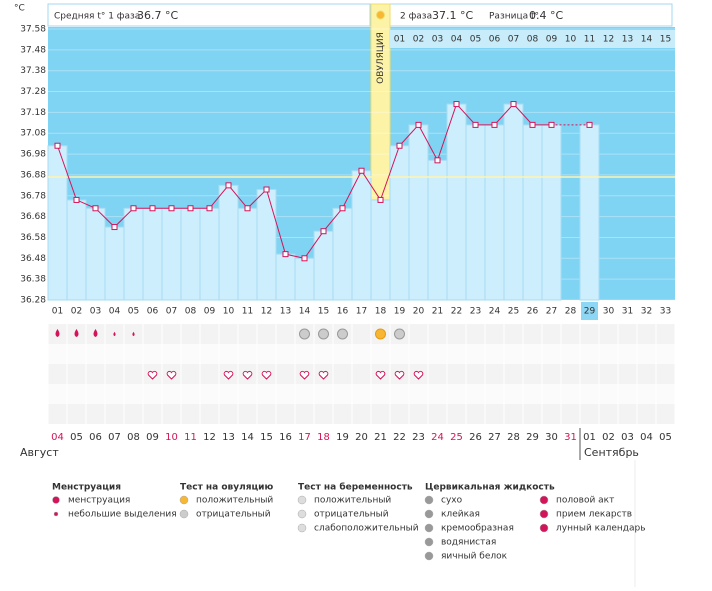 This screenshot has height=591, width=712. What do you see at coordinates (456, 312) in the screenshot?
I see `day-label: 22` at bounding box center [456, 312].